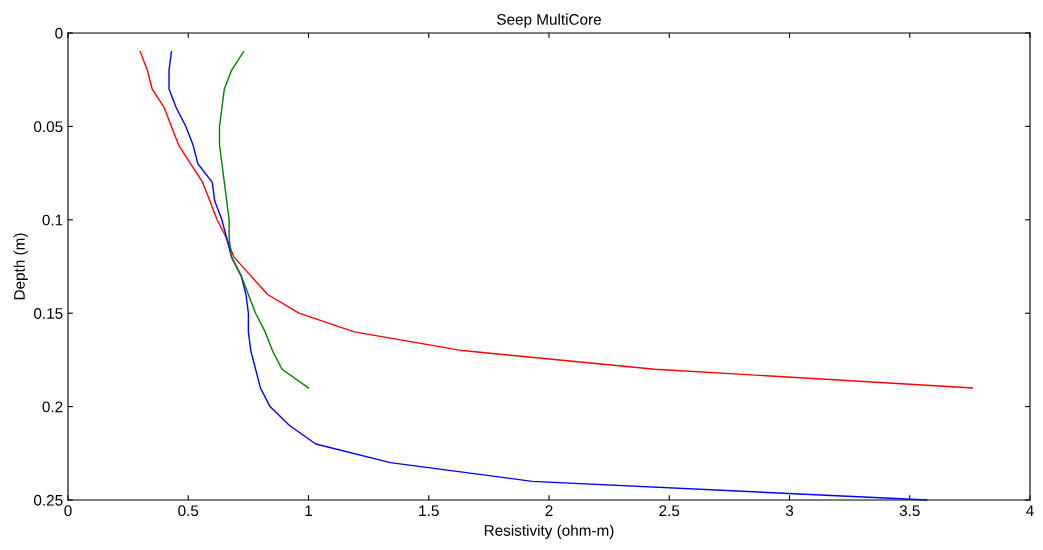 Image resolution: width=1043 pixels, height=550 pixels. Describe the element at coordinates (52, 220) in the screenshot. I see `y-tick-label: 0.1` at that location.